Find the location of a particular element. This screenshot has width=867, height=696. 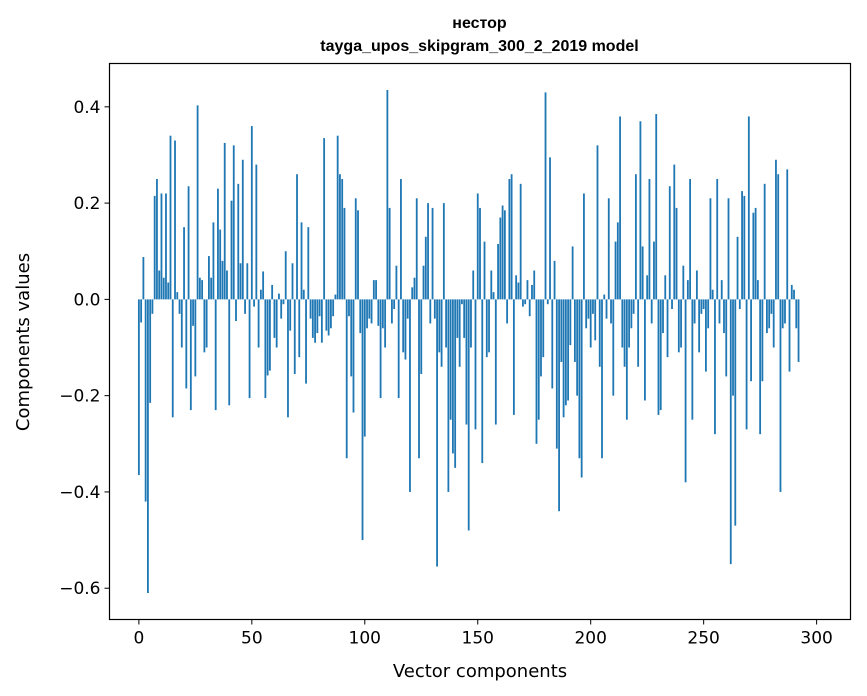

x-tick-label: 200 is located at coordinates (590, 639).